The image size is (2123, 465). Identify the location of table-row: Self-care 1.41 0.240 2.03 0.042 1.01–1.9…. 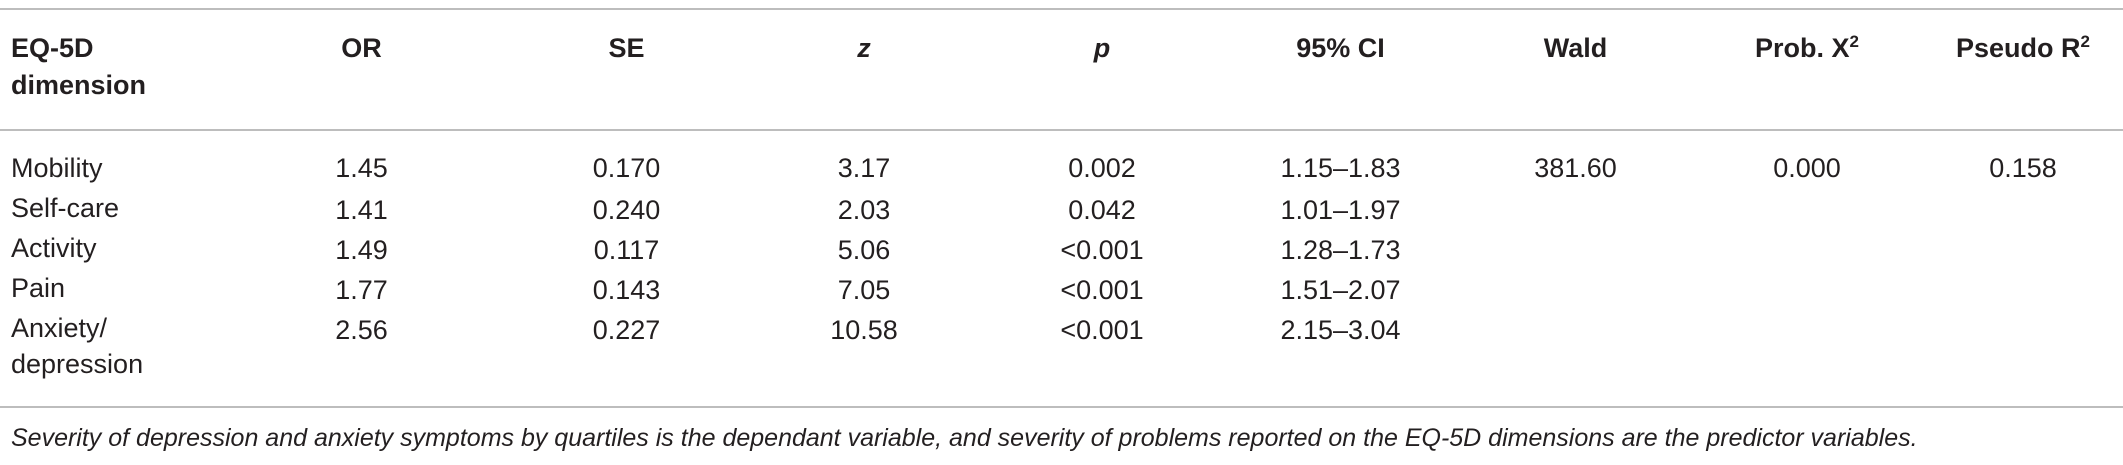
(1061, 210).